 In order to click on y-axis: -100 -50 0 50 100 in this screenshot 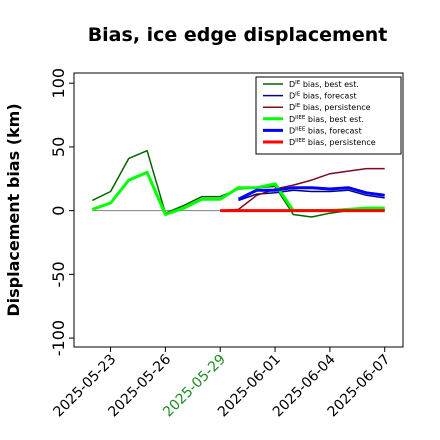, I will do `click(61, 212)`.